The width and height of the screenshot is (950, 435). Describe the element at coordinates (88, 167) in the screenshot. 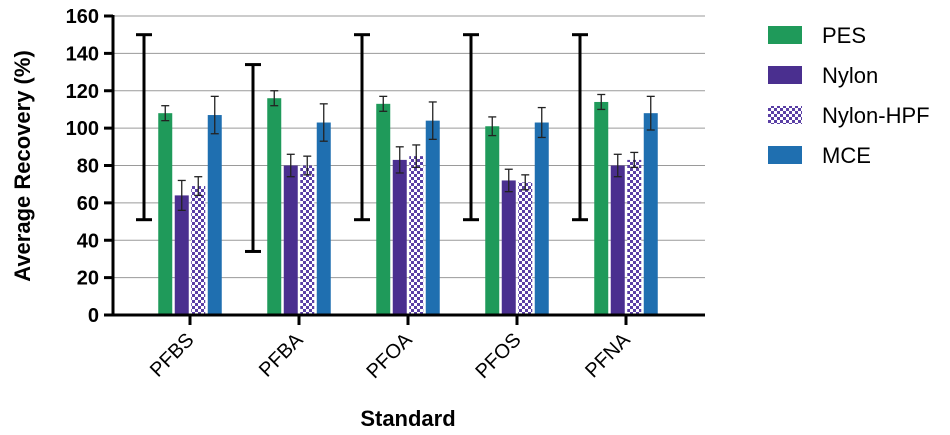

I see `y-tick-label-80: 80` at that location.